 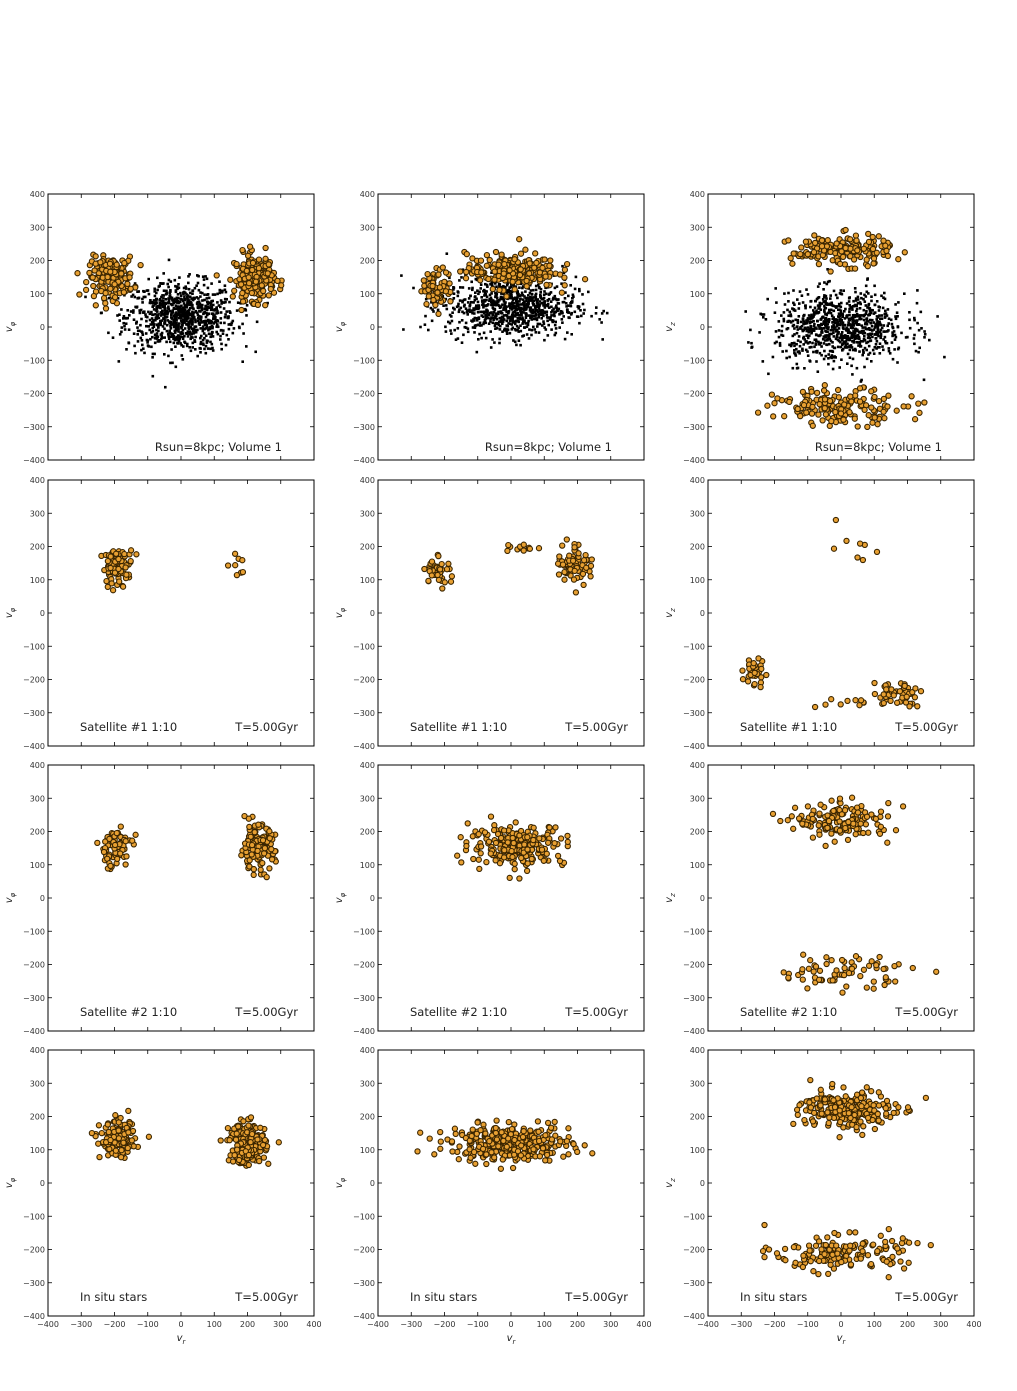 I want to click on y-tick-label: −300, so click(x=694, y=998).